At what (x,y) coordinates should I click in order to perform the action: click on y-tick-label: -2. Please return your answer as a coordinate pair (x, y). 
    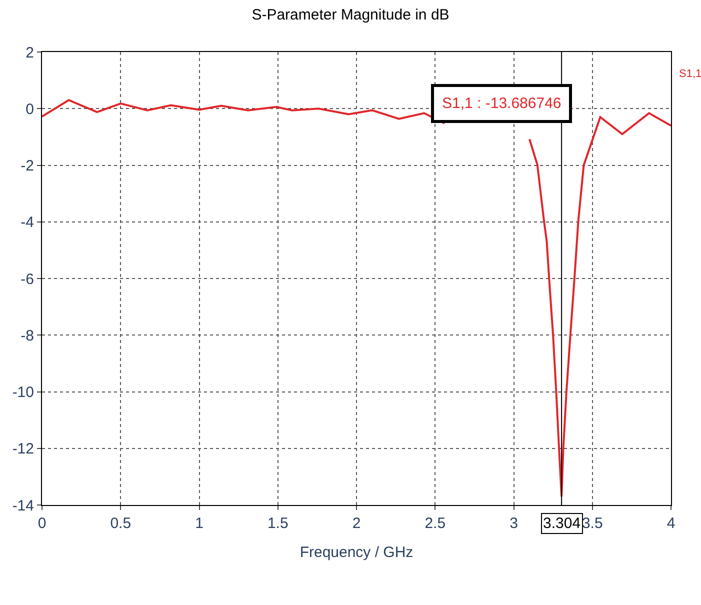
    Looking at the image, I should click on (27, 166).